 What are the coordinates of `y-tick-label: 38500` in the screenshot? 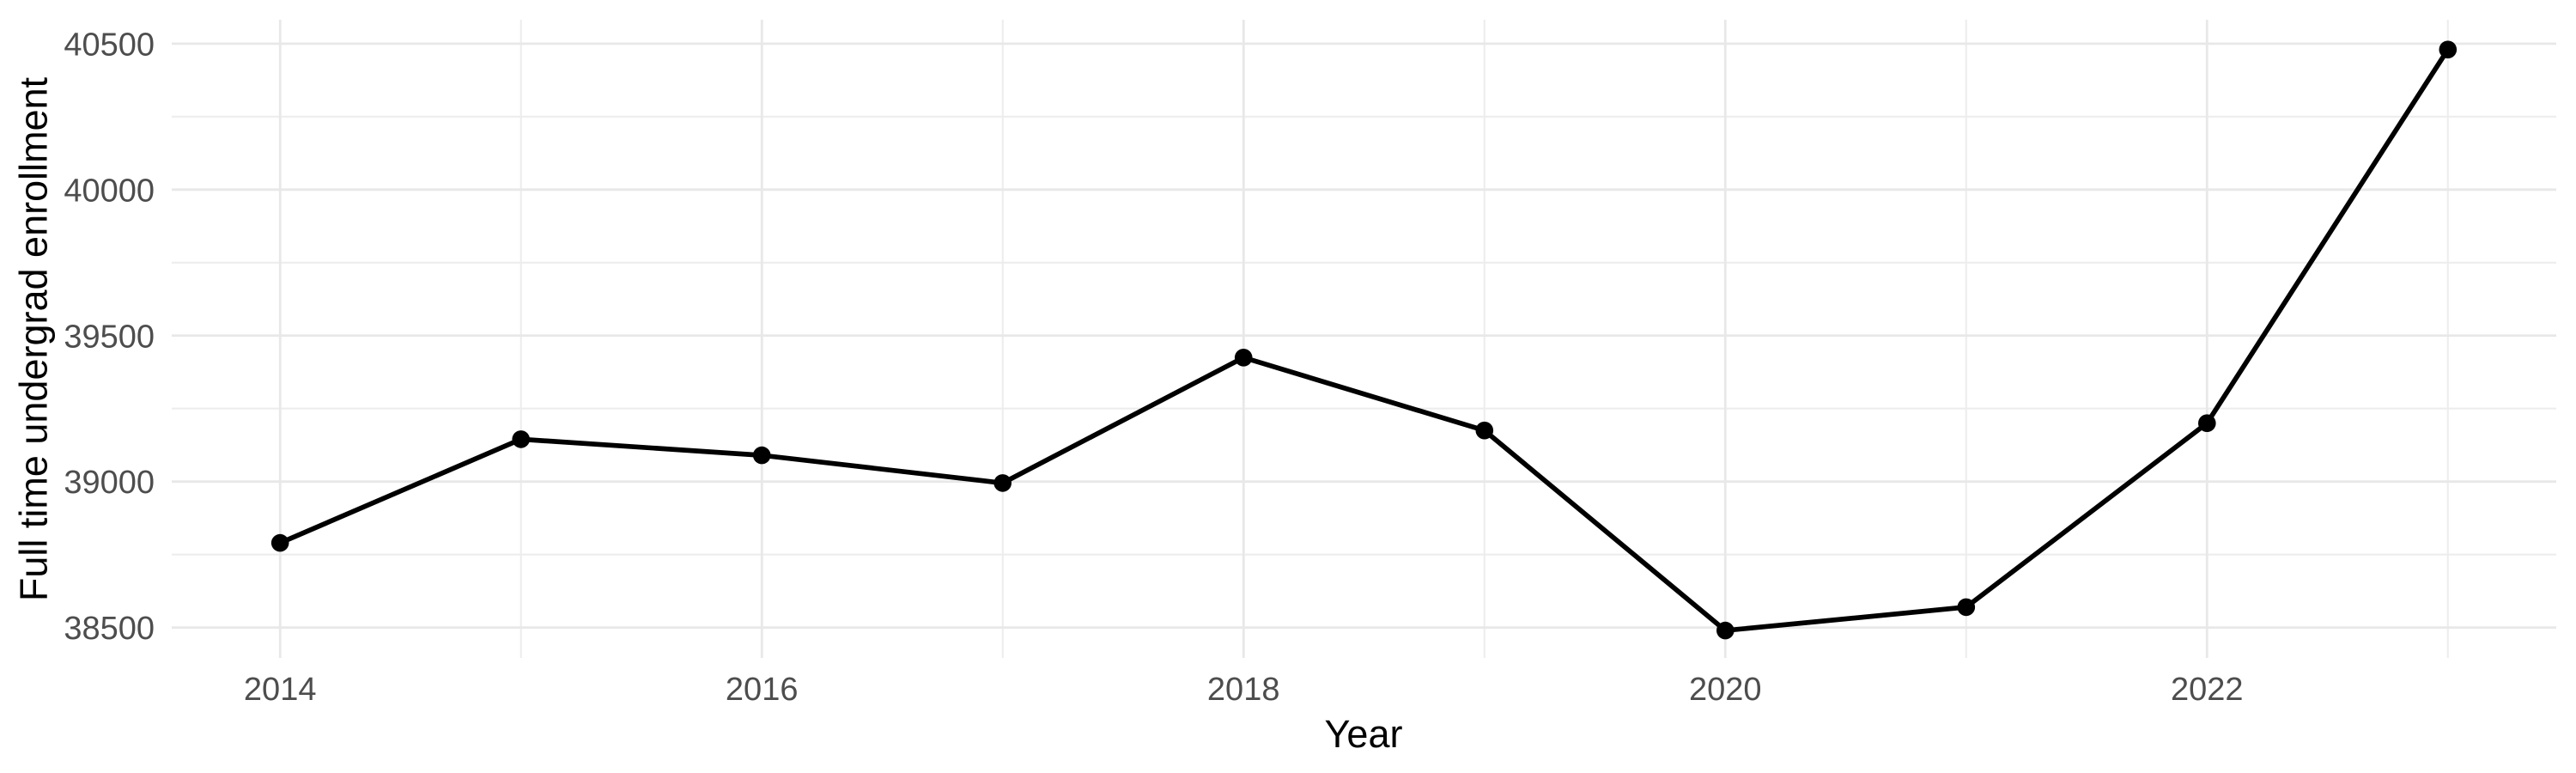 It's located at (109, 629).